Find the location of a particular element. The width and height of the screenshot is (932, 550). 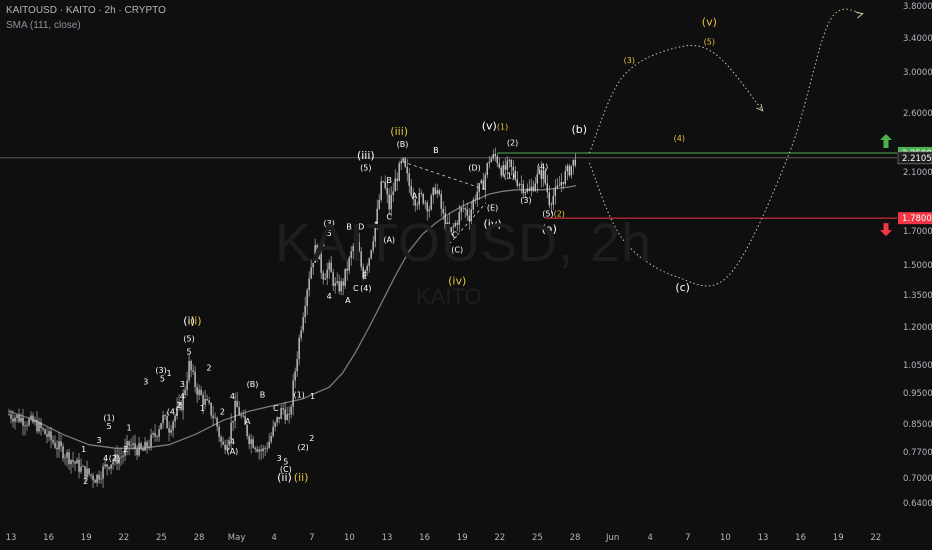

wave-label: (1) is located at coordinates (108, 418).